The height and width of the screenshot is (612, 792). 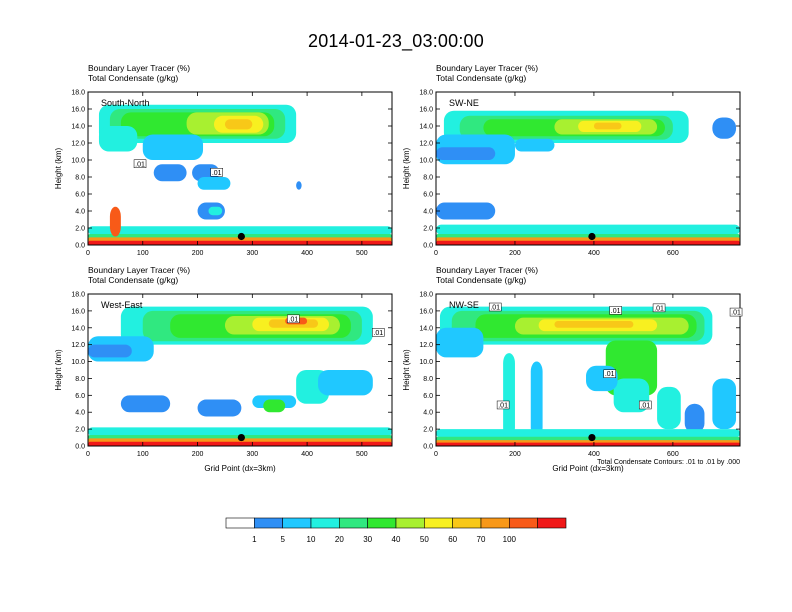 I want to click on x-tick-label: 600, so click(x=673, y=253).